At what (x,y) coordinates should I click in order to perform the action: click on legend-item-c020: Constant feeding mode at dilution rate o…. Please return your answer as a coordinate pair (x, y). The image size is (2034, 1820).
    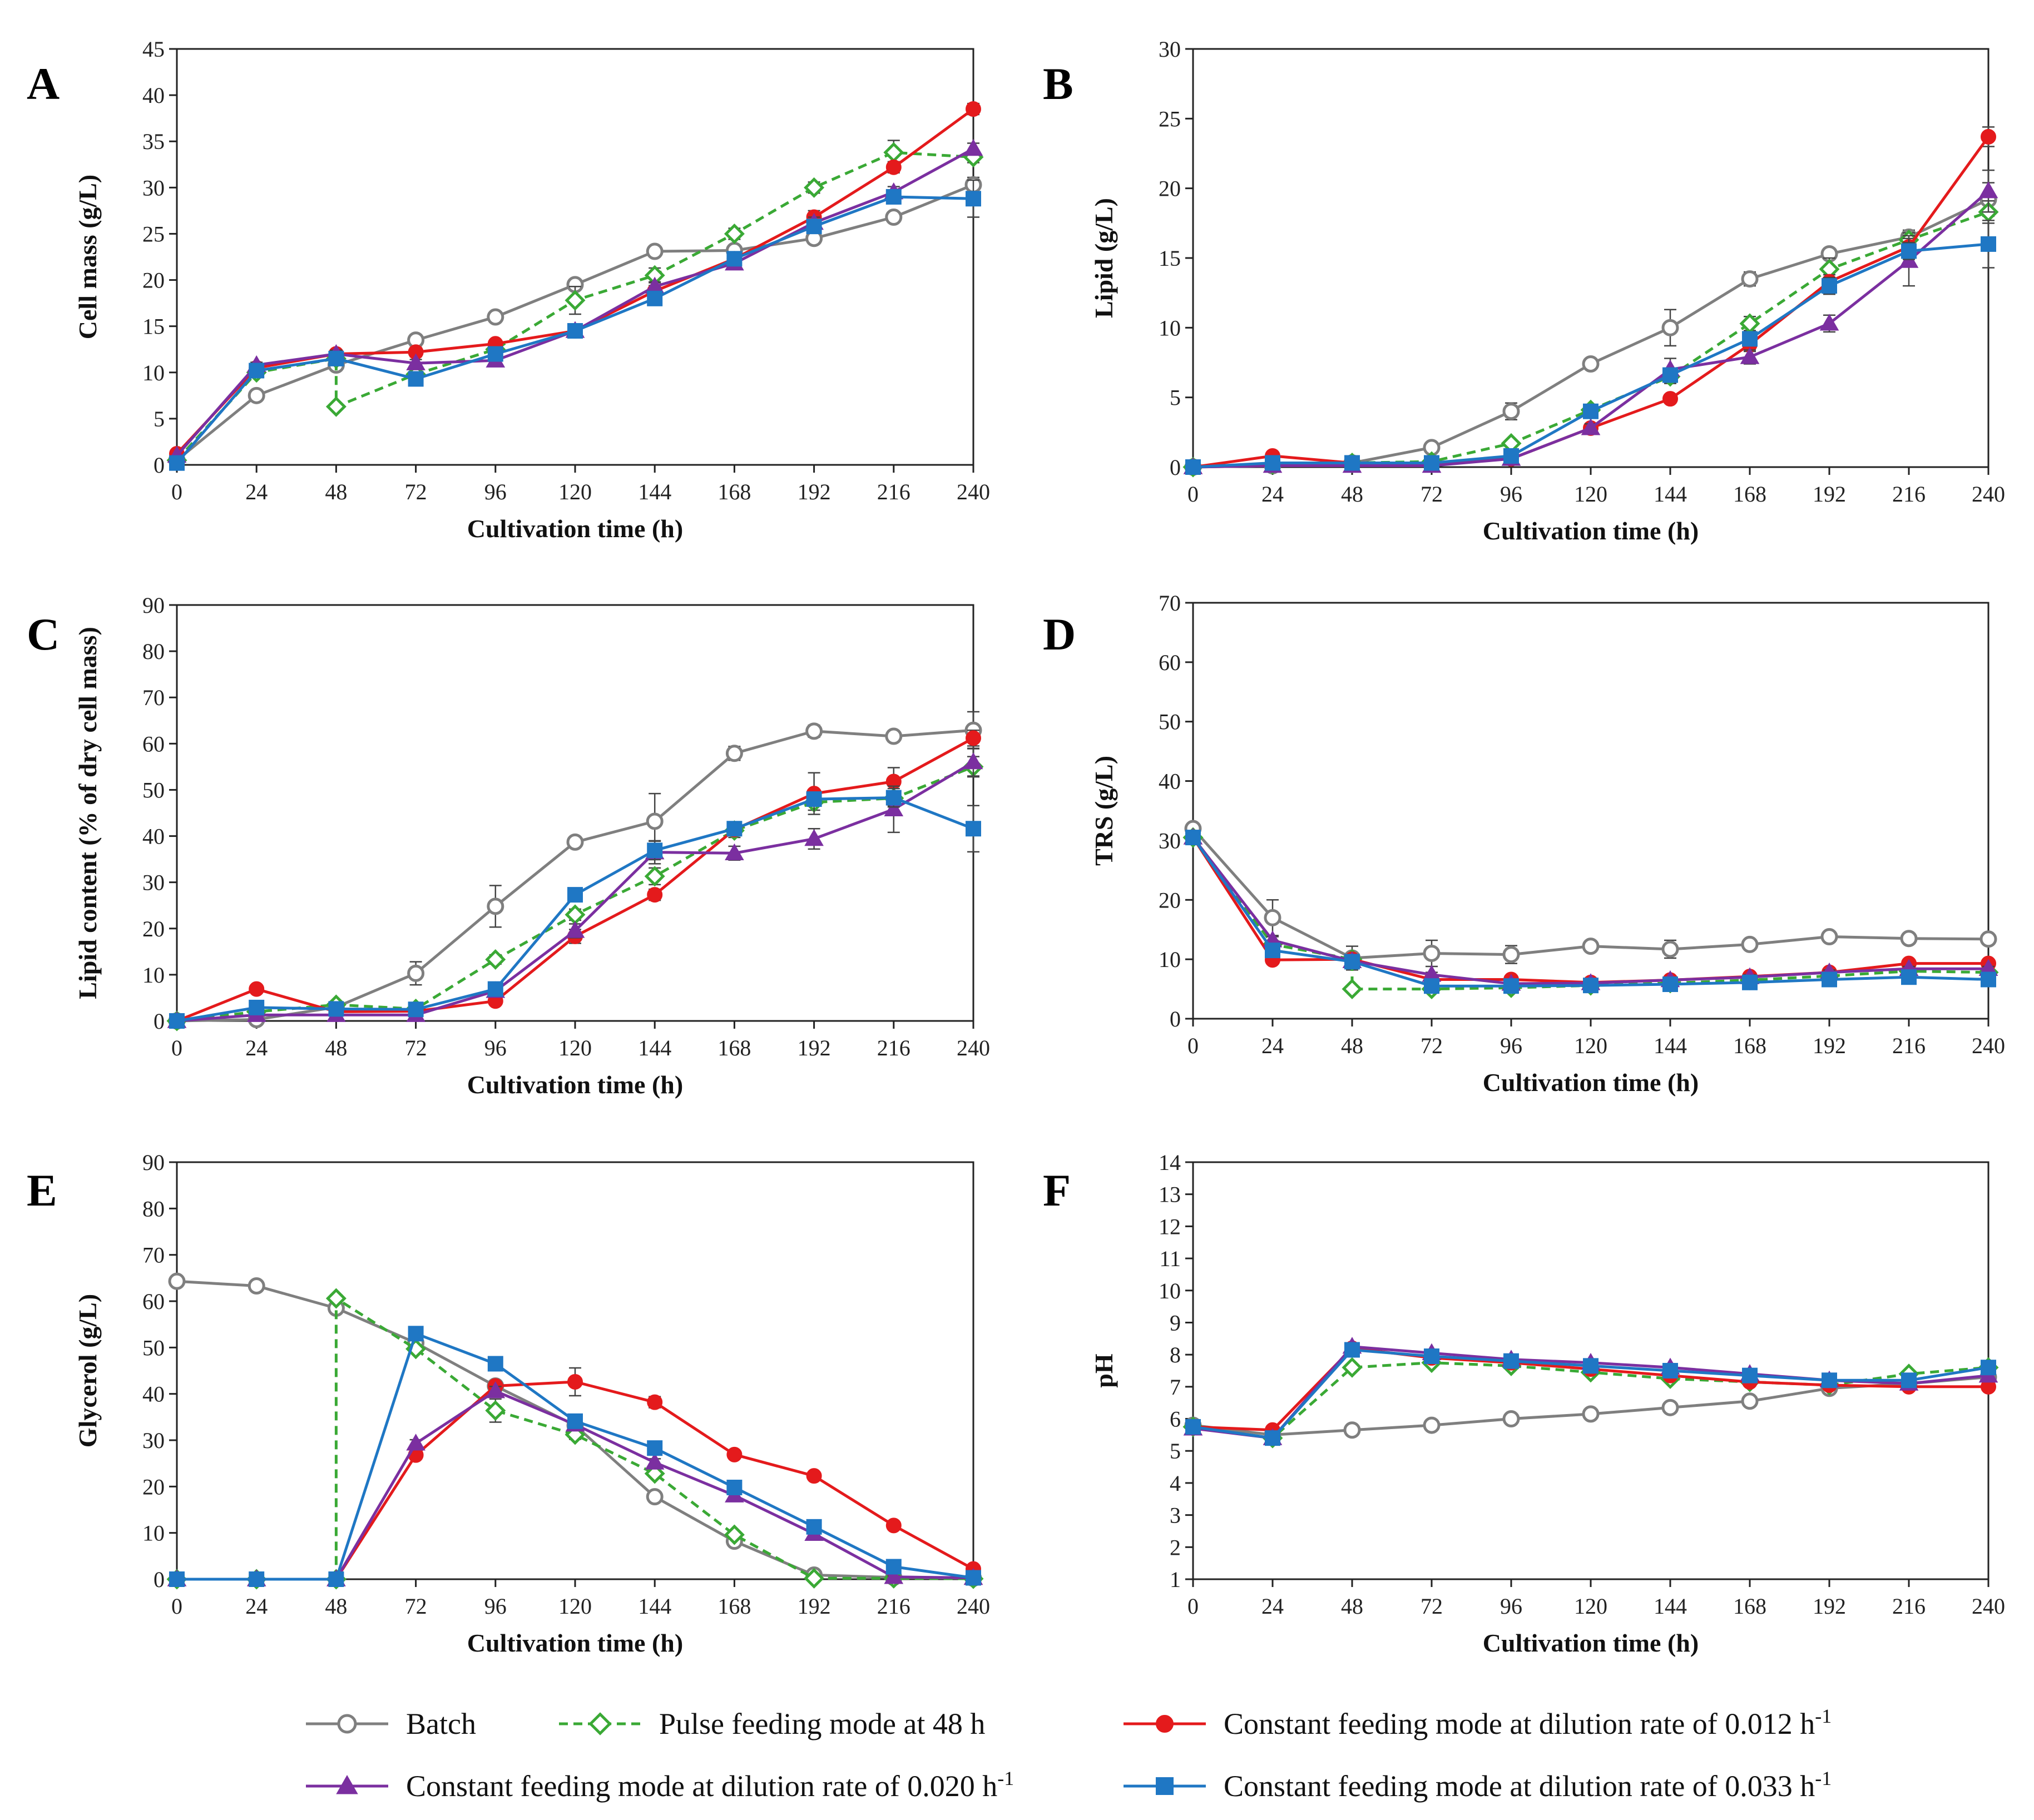
    Looking at the image, I should click on (660, 1785).